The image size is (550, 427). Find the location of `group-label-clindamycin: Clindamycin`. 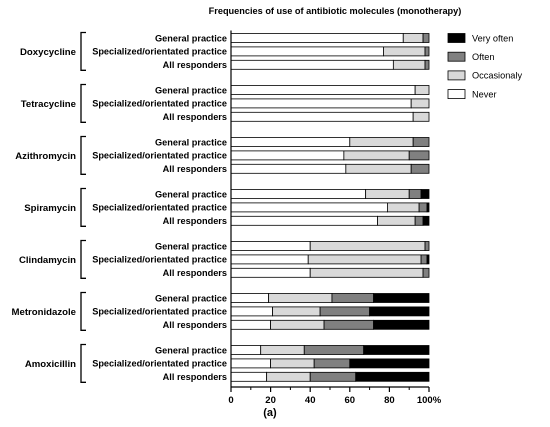

group-label-clindamycin: Clindamycin is located at coordinates (47, 260).